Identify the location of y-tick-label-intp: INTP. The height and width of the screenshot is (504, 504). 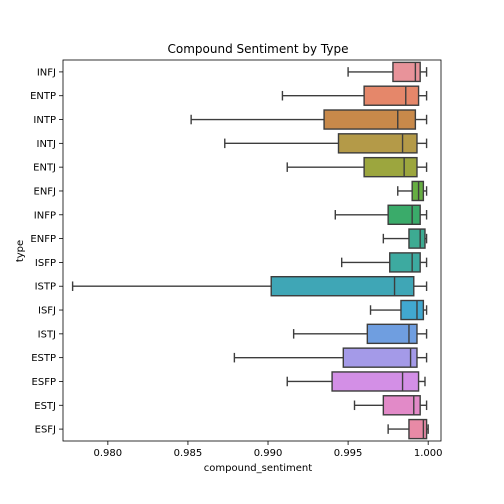
(44, 120).